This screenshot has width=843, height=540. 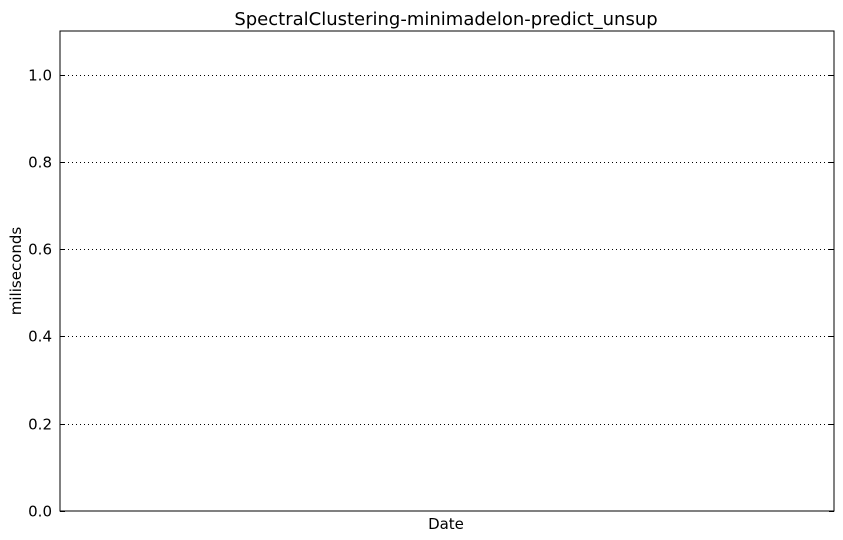 What do you see at coordinates (40, 337) in the screenshot?
I see `y-tick-label: 0.4` at bounding box center [40, 337].